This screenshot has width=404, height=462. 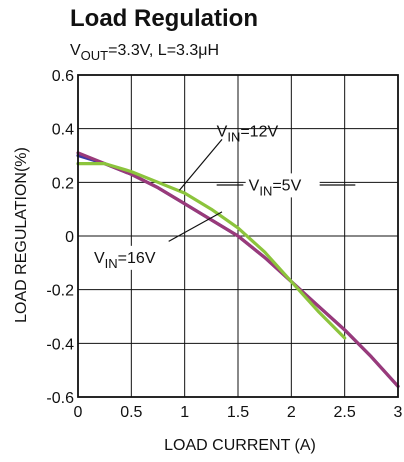 I want to click on x-tick-label: 1, so click(x=184, y=412).